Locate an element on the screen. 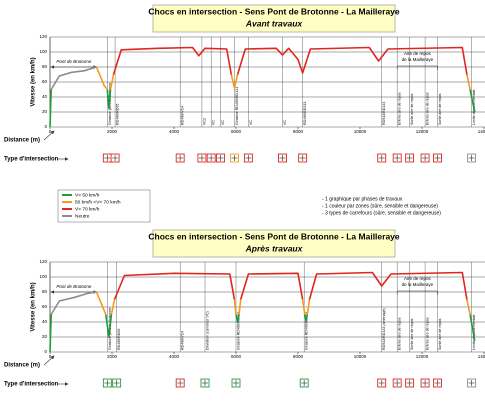 This screenshot has height=403, width=485. x-tick-label: 12000 is located at coordinates (422, 356).